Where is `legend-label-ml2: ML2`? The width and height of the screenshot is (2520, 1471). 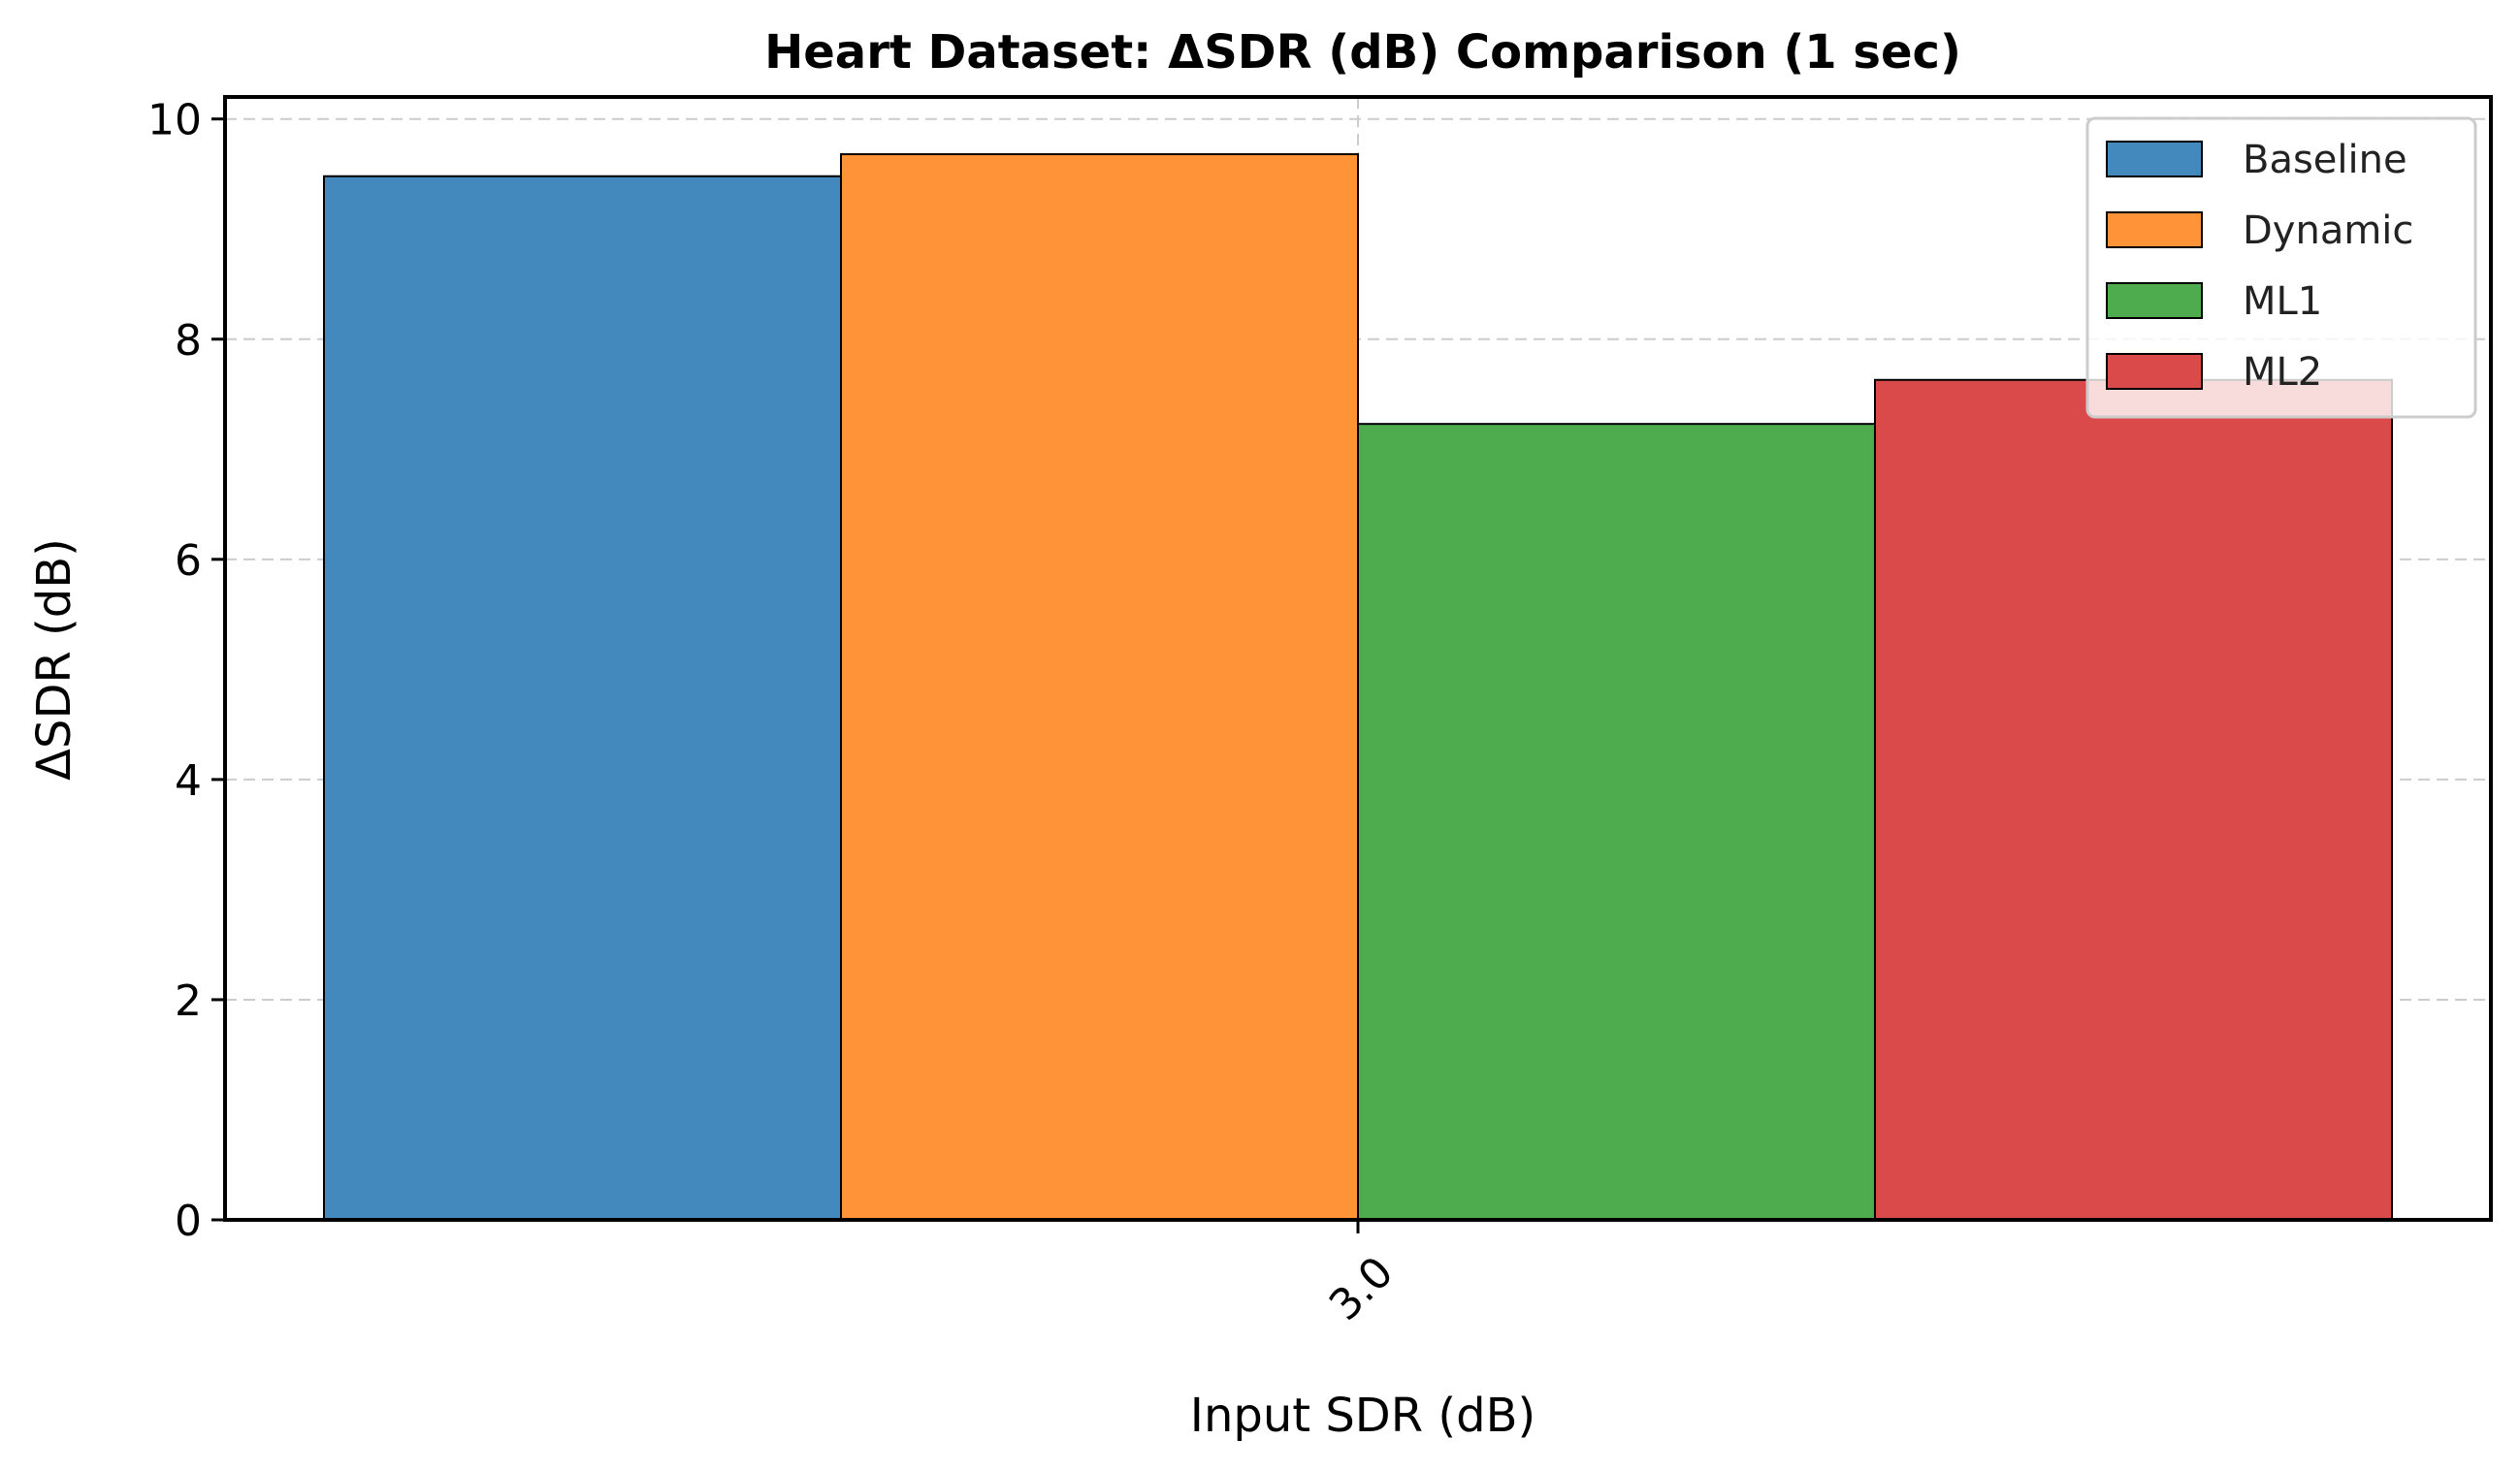
legend-label-ml2: ML2 is located at coordinates (2282, 372).